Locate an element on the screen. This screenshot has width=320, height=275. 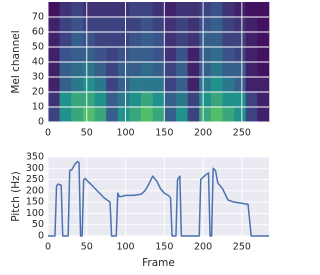
x-tick-label: 200 is located at coordinates (203, 133).